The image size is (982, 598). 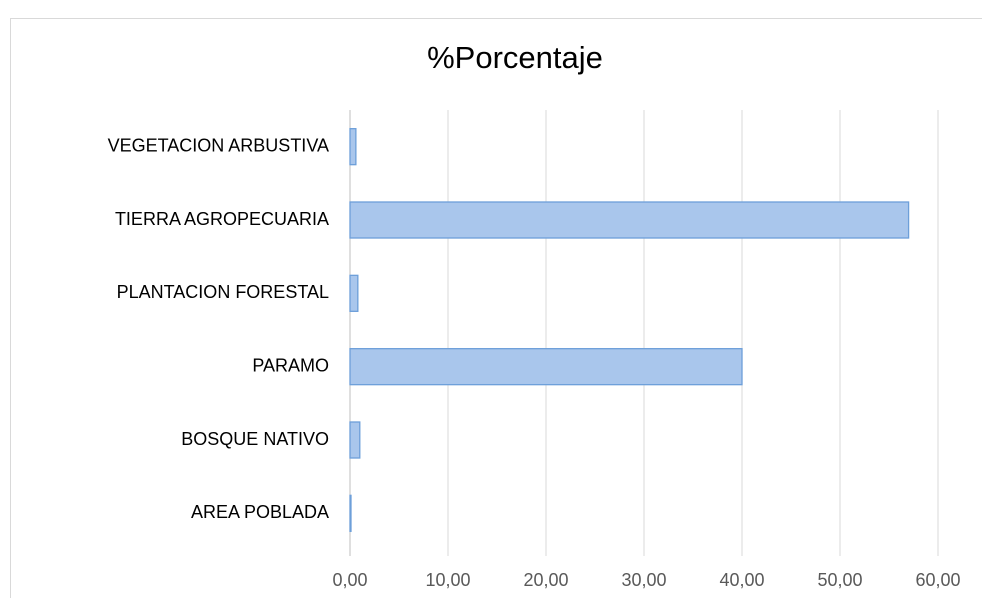 What do you see at coordinates (260, 512) in the screenshot?
I see `y-tick-label: AREA POBLADA` at bounding box center [260, 512].